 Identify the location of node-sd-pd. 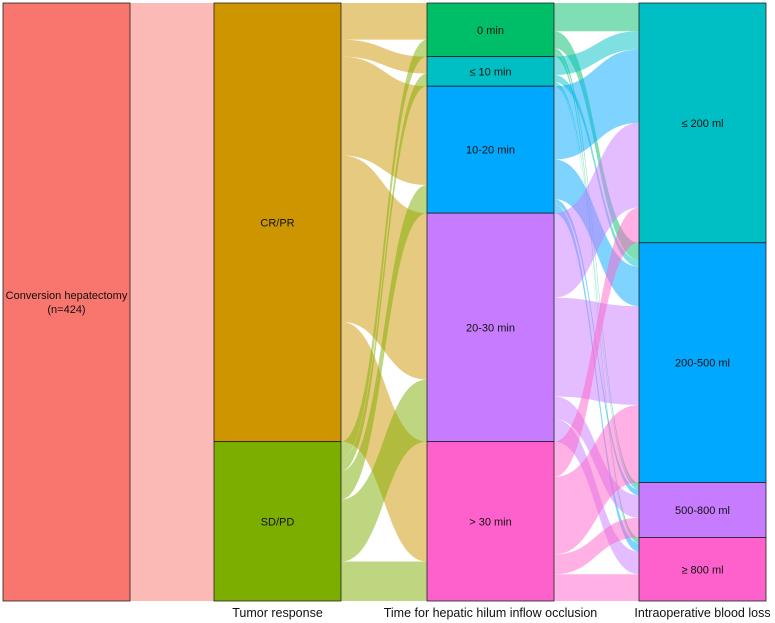
(277, 521).